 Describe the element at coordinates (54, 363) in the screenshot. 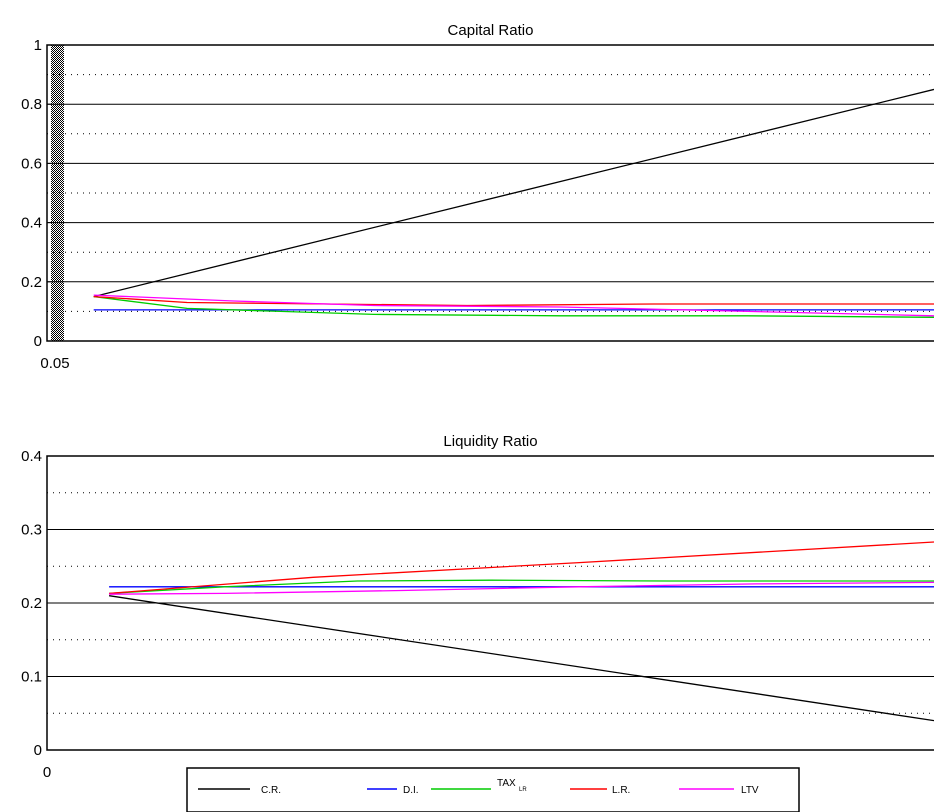

I see `x-tick-label: 0.05` at that location.